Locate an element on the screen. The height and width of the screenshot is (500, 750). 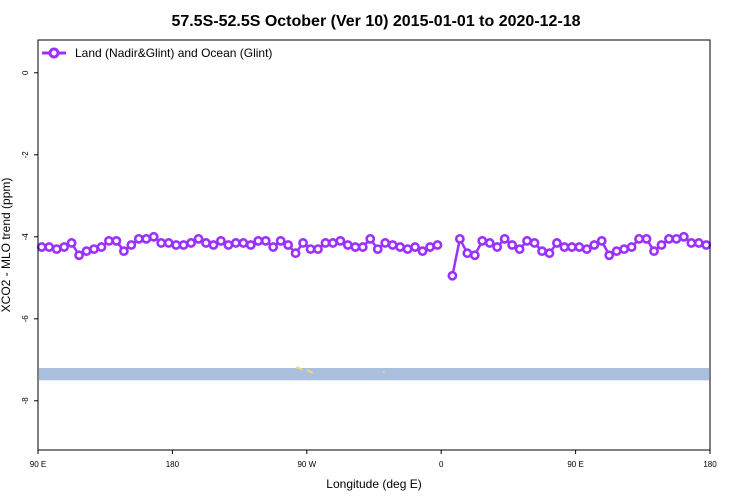
map-strip is located at coordinates (374, 373).